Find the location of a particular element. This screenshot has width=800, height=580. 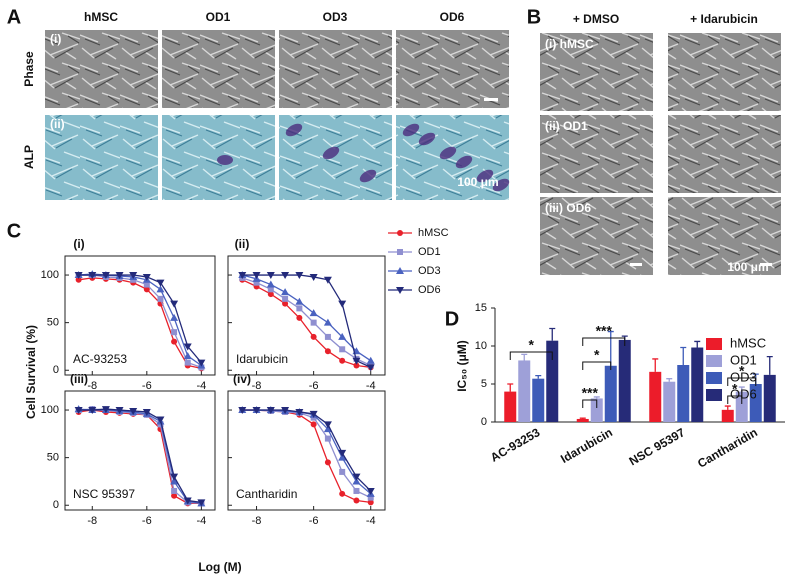

row-label: (iii) OD6 is located at coordinates (568, 208).